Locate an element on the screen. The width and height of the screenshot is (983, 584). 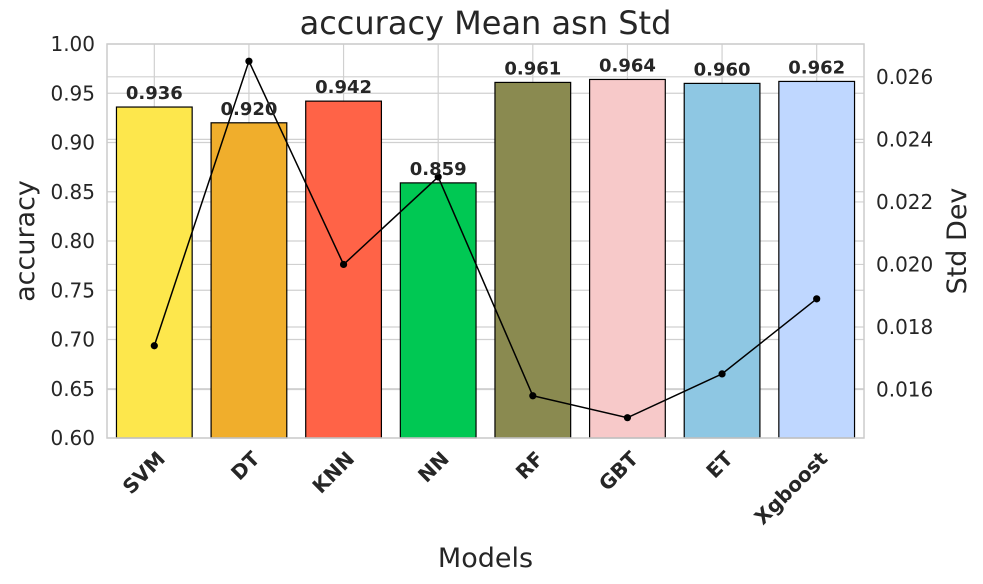
y-axis-title: accuracy is located at coordinates (25, 241).